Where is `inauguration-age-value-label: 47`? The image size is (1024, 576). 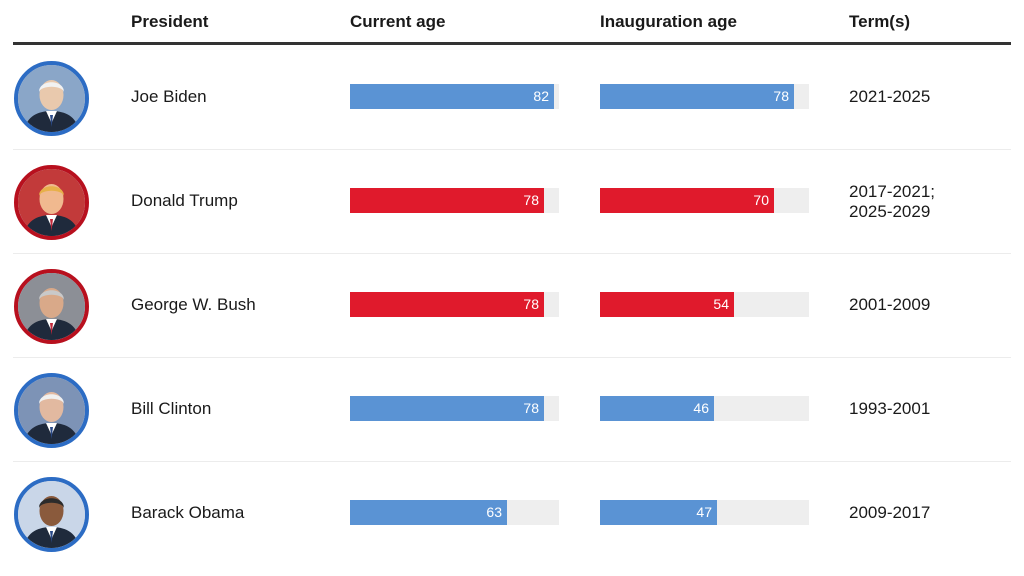
inauguration-age-value-label: 47 is located at coordinates (704, 512).